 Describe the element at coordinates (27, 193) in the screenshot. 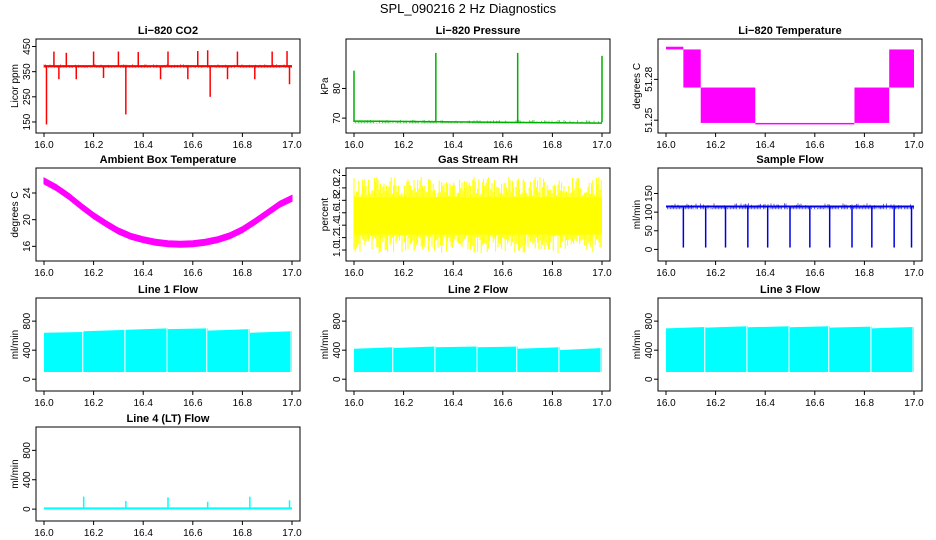

I see `y-tick-label: 24` at that location.